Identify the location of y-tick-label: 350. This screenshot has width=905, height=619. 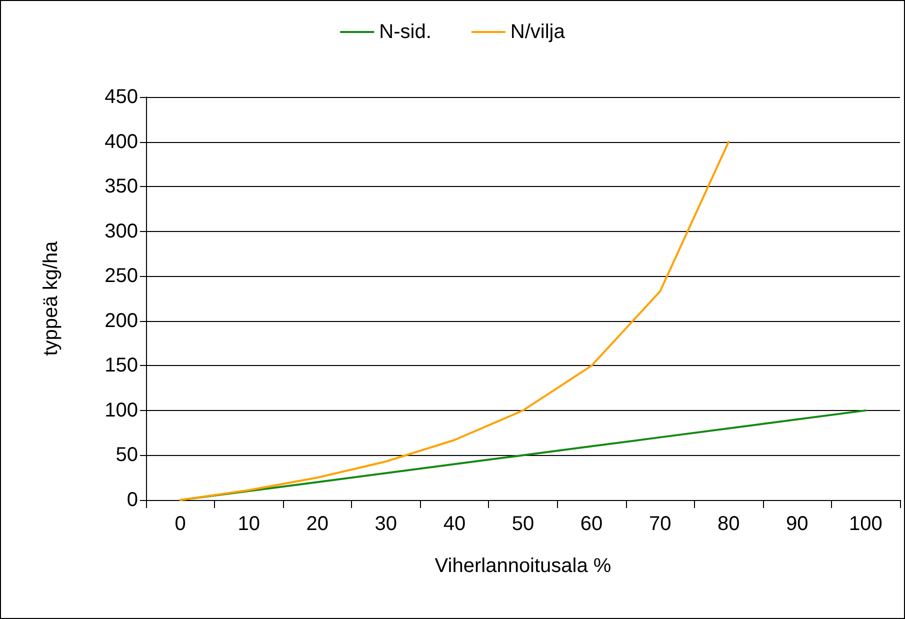
(121, 187).